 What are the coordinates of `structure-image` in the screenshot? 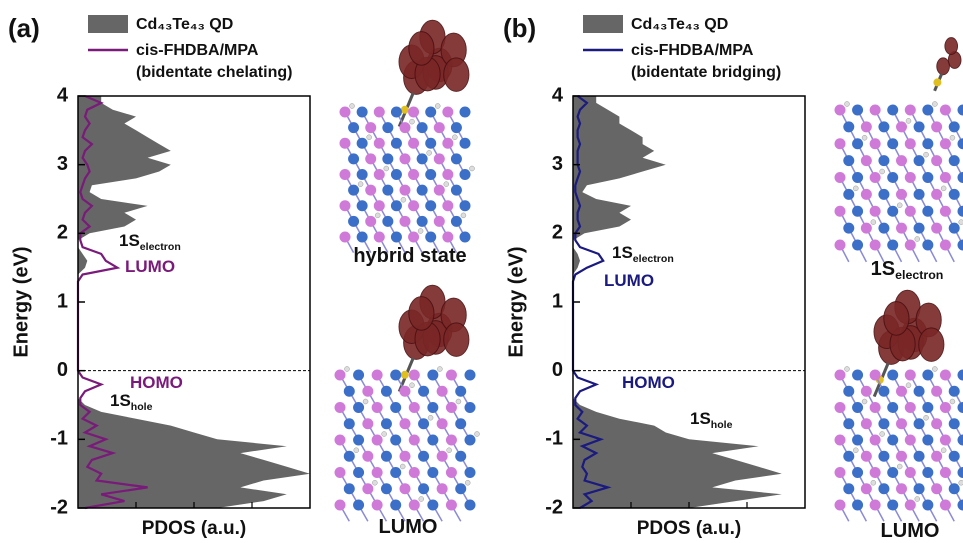 It's located at (898, 444).